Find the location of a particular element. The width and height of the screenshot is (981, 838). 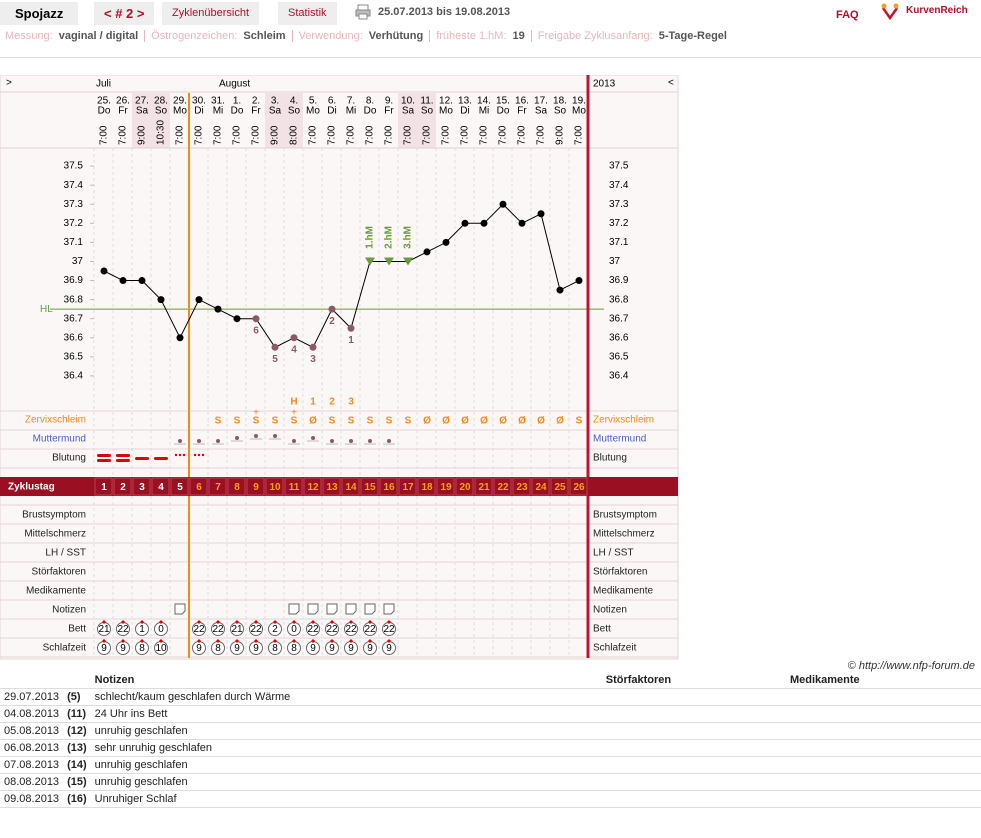

brand: KurvenReich is located at coordinates (937, 10).